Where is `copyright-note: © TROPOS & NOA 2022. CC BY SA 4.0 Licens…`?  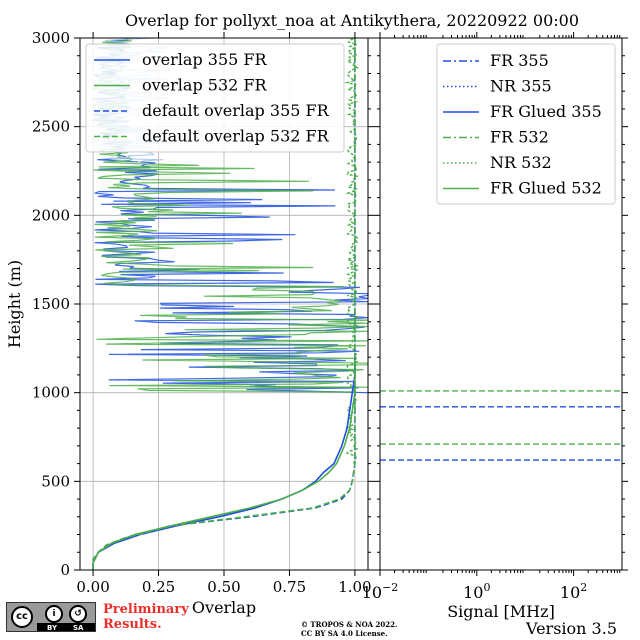
copyright-note: © TROPOS & NOA 2022. CC BY SA 4.0 Licens… is located at coordinates (349, 629).